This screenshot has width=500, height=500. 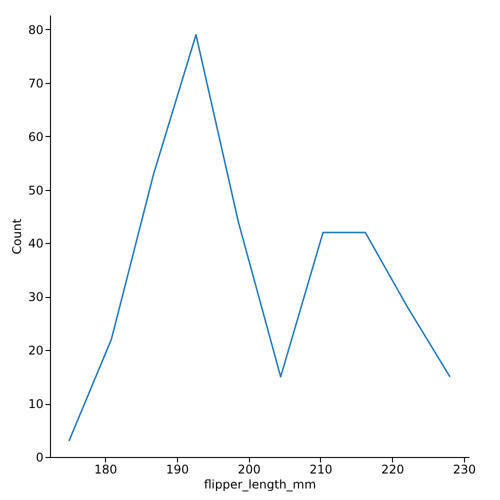 I want to click on x-axis-title: flipper_length_mm, so click(x=260, y=485).